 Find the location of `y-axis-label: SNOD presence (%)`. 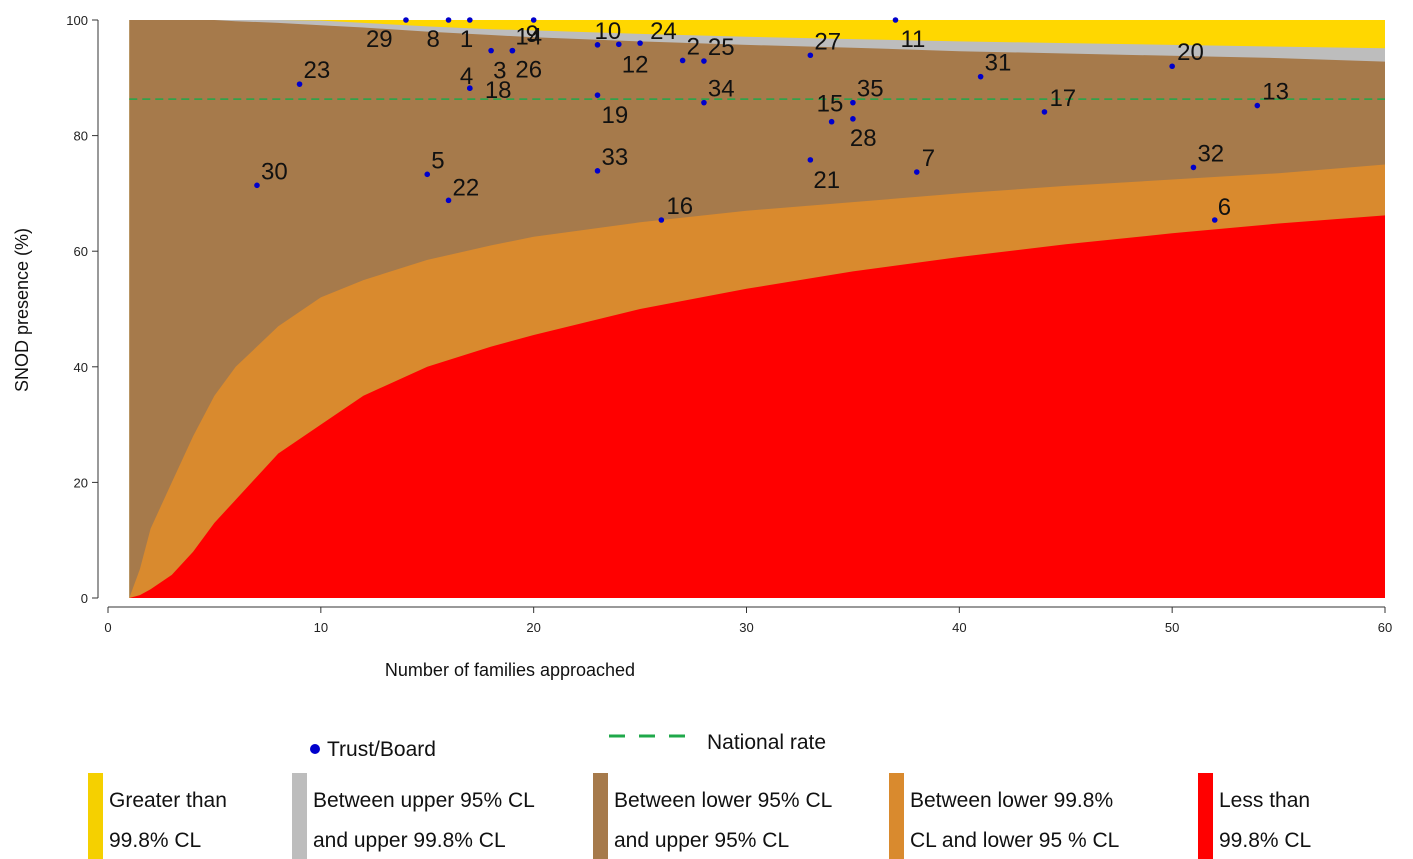

y-axis-label: SNOD presence (%) is located at coordinates (22, 310).